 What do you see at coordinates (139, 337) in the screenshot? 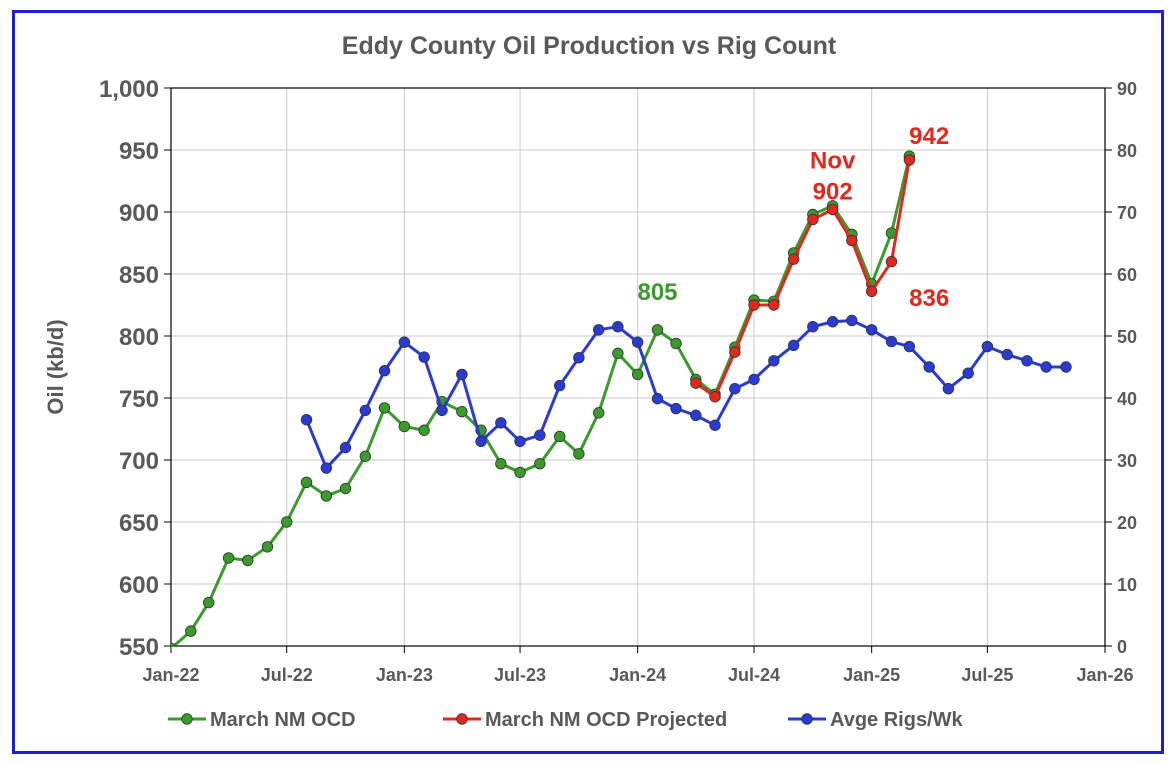
I see `y-tick-label: 800` at bounding box center [139, 337].